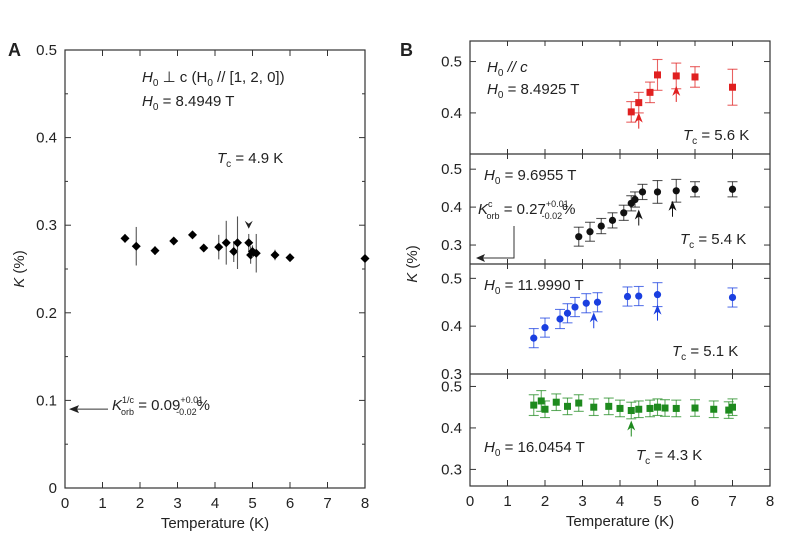 The width and height of the screenshot is (800, 549). What do you see at coordinates (74, 409) in the screenshot?
I see `panel-a-korb-arrow-icon` at bounding box center [74, 409].